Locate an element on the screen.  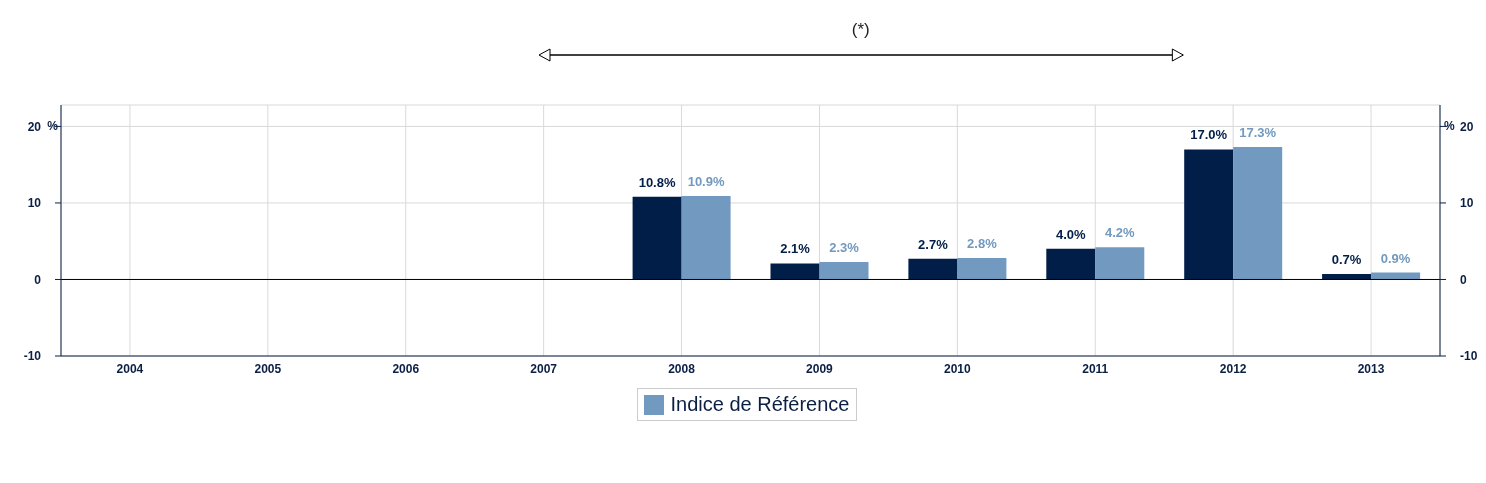
x-tick-label: 2012 is located at coordinates (1233, 368).